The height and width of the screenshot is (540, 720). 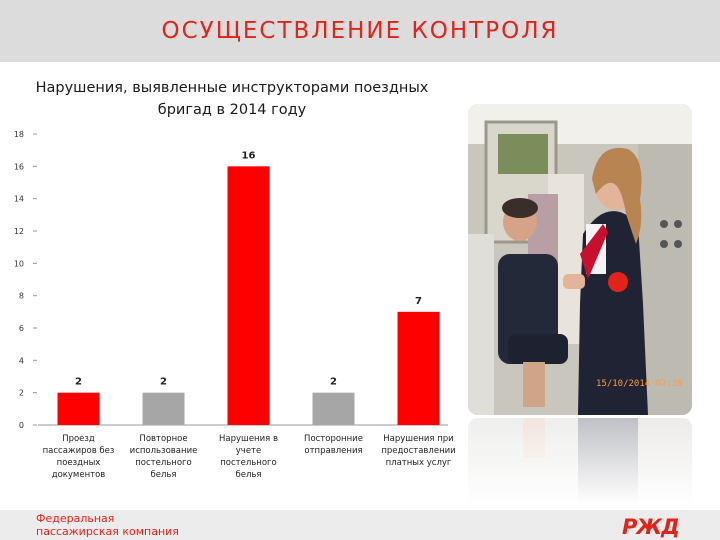 I want to click on y-tick-label: 0, so click(x=21, y=425).